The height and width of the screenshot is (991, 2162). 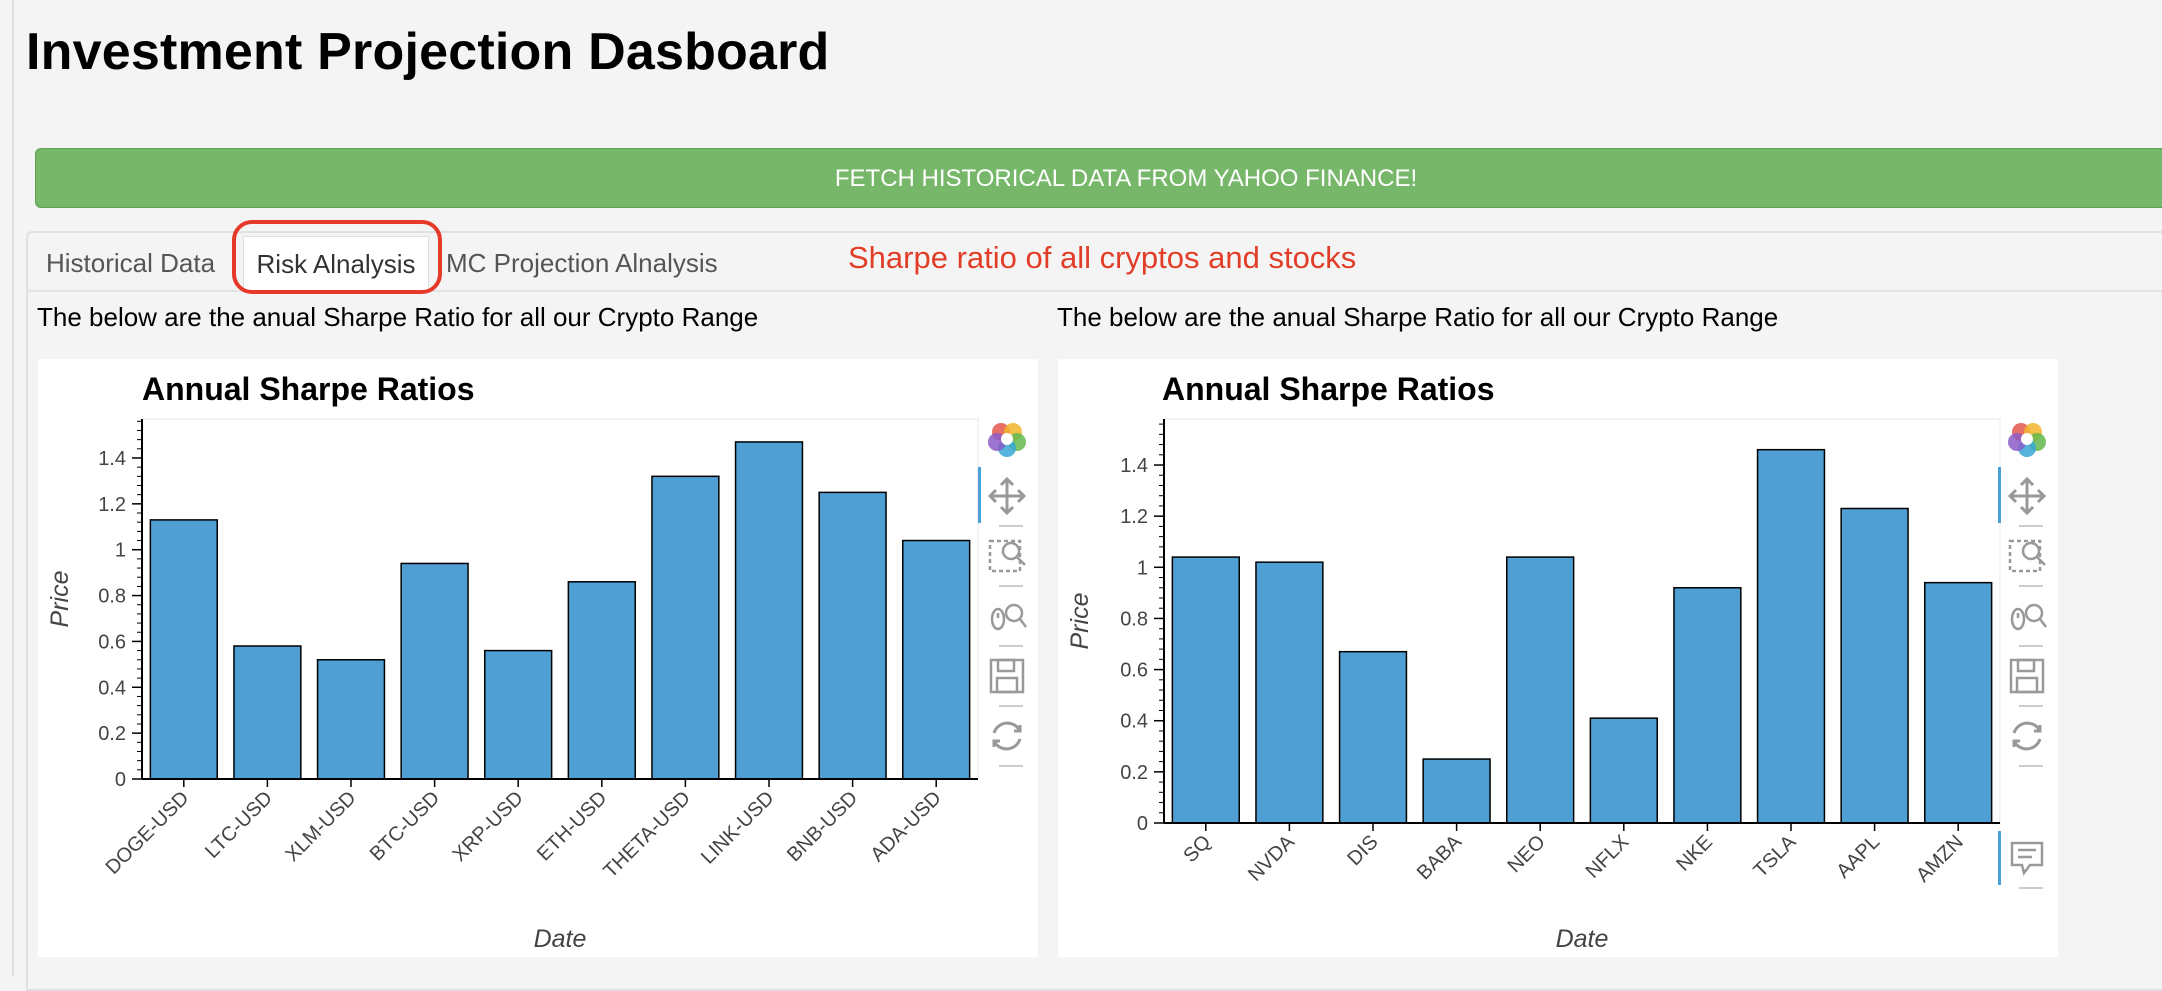 I want to click on x-category-label: AMZN, so click(x=1940, y=859).